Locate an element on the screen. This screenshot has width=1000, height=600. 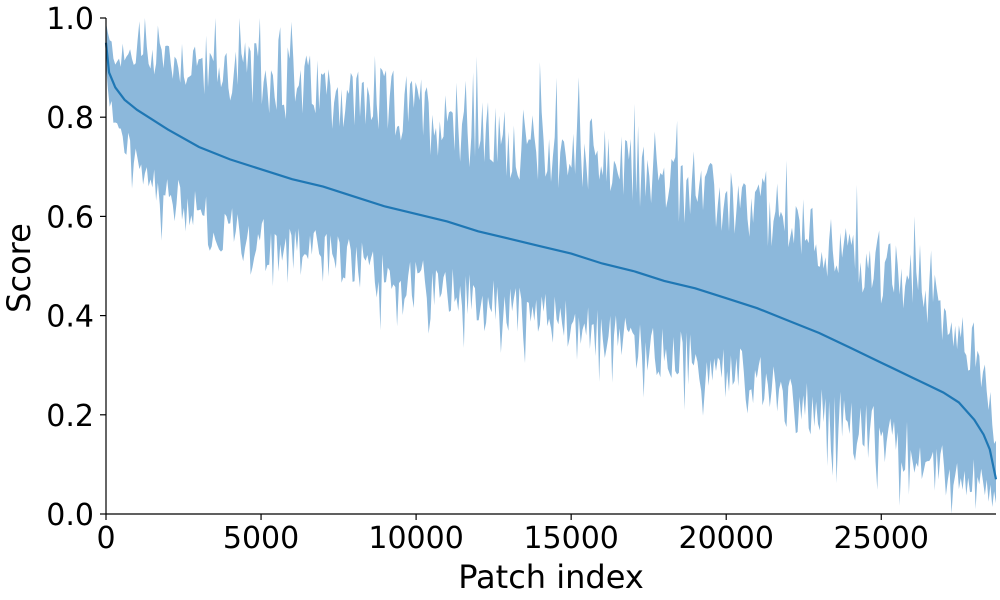
y-tick-label: 0.8 is located at coordinates (70, 118).